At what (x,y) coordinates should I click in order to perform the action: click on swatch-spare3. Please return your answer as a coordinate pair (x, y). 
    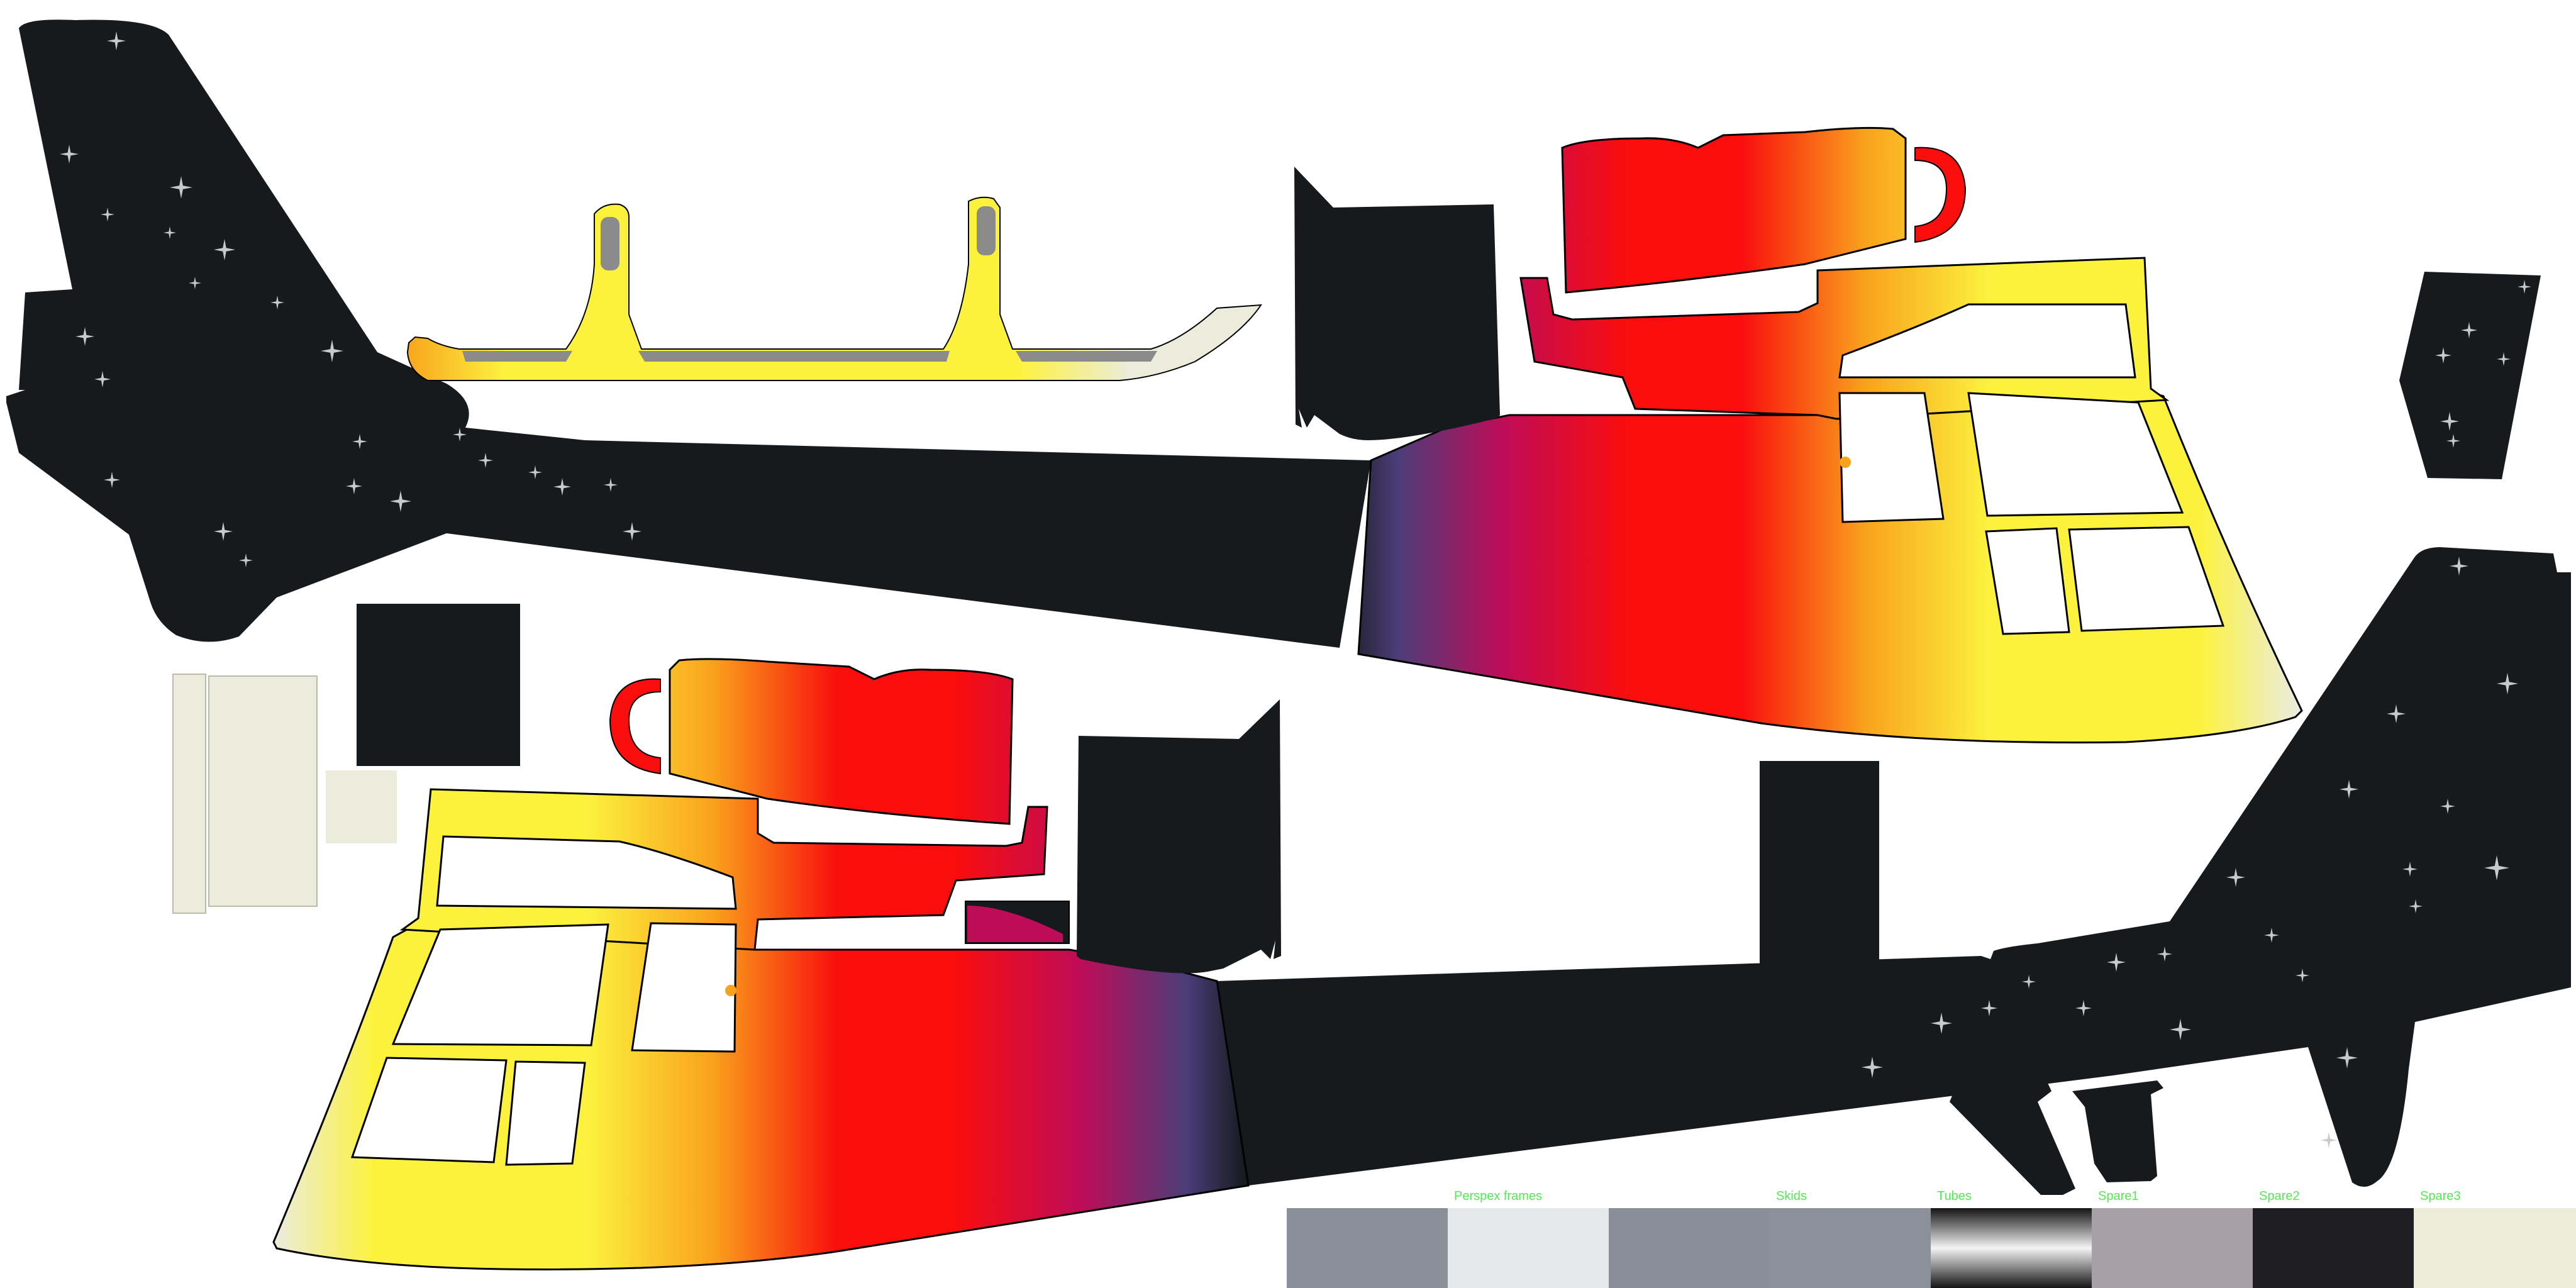
    Looking at the image, I should click on (2495, 1248).